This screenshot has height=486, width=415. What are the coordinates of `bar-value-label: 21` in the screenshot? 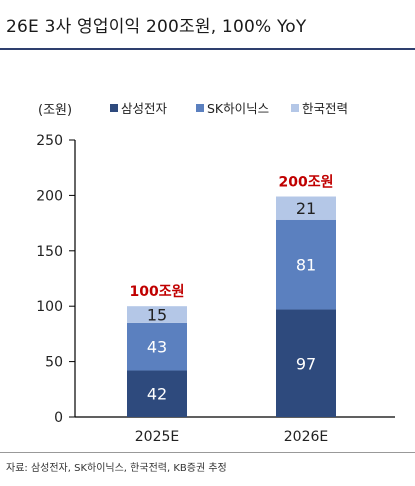 It's located at (306, 208).